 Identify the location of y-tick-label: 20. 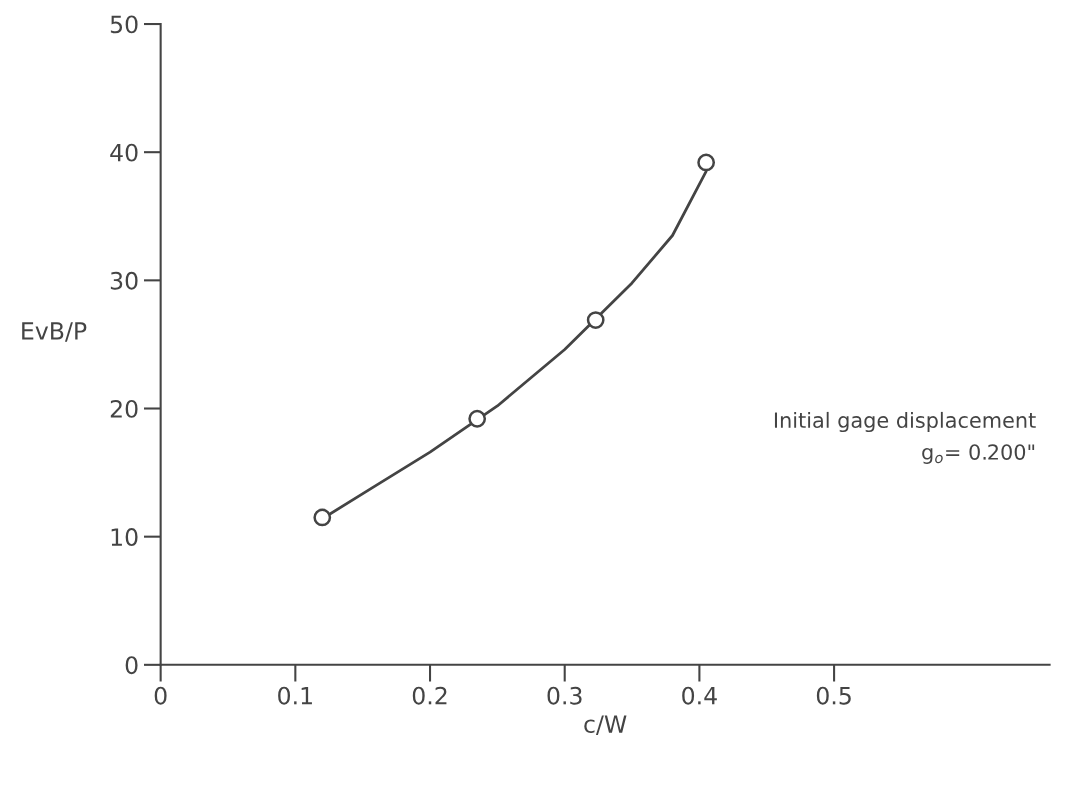
(124, 408).